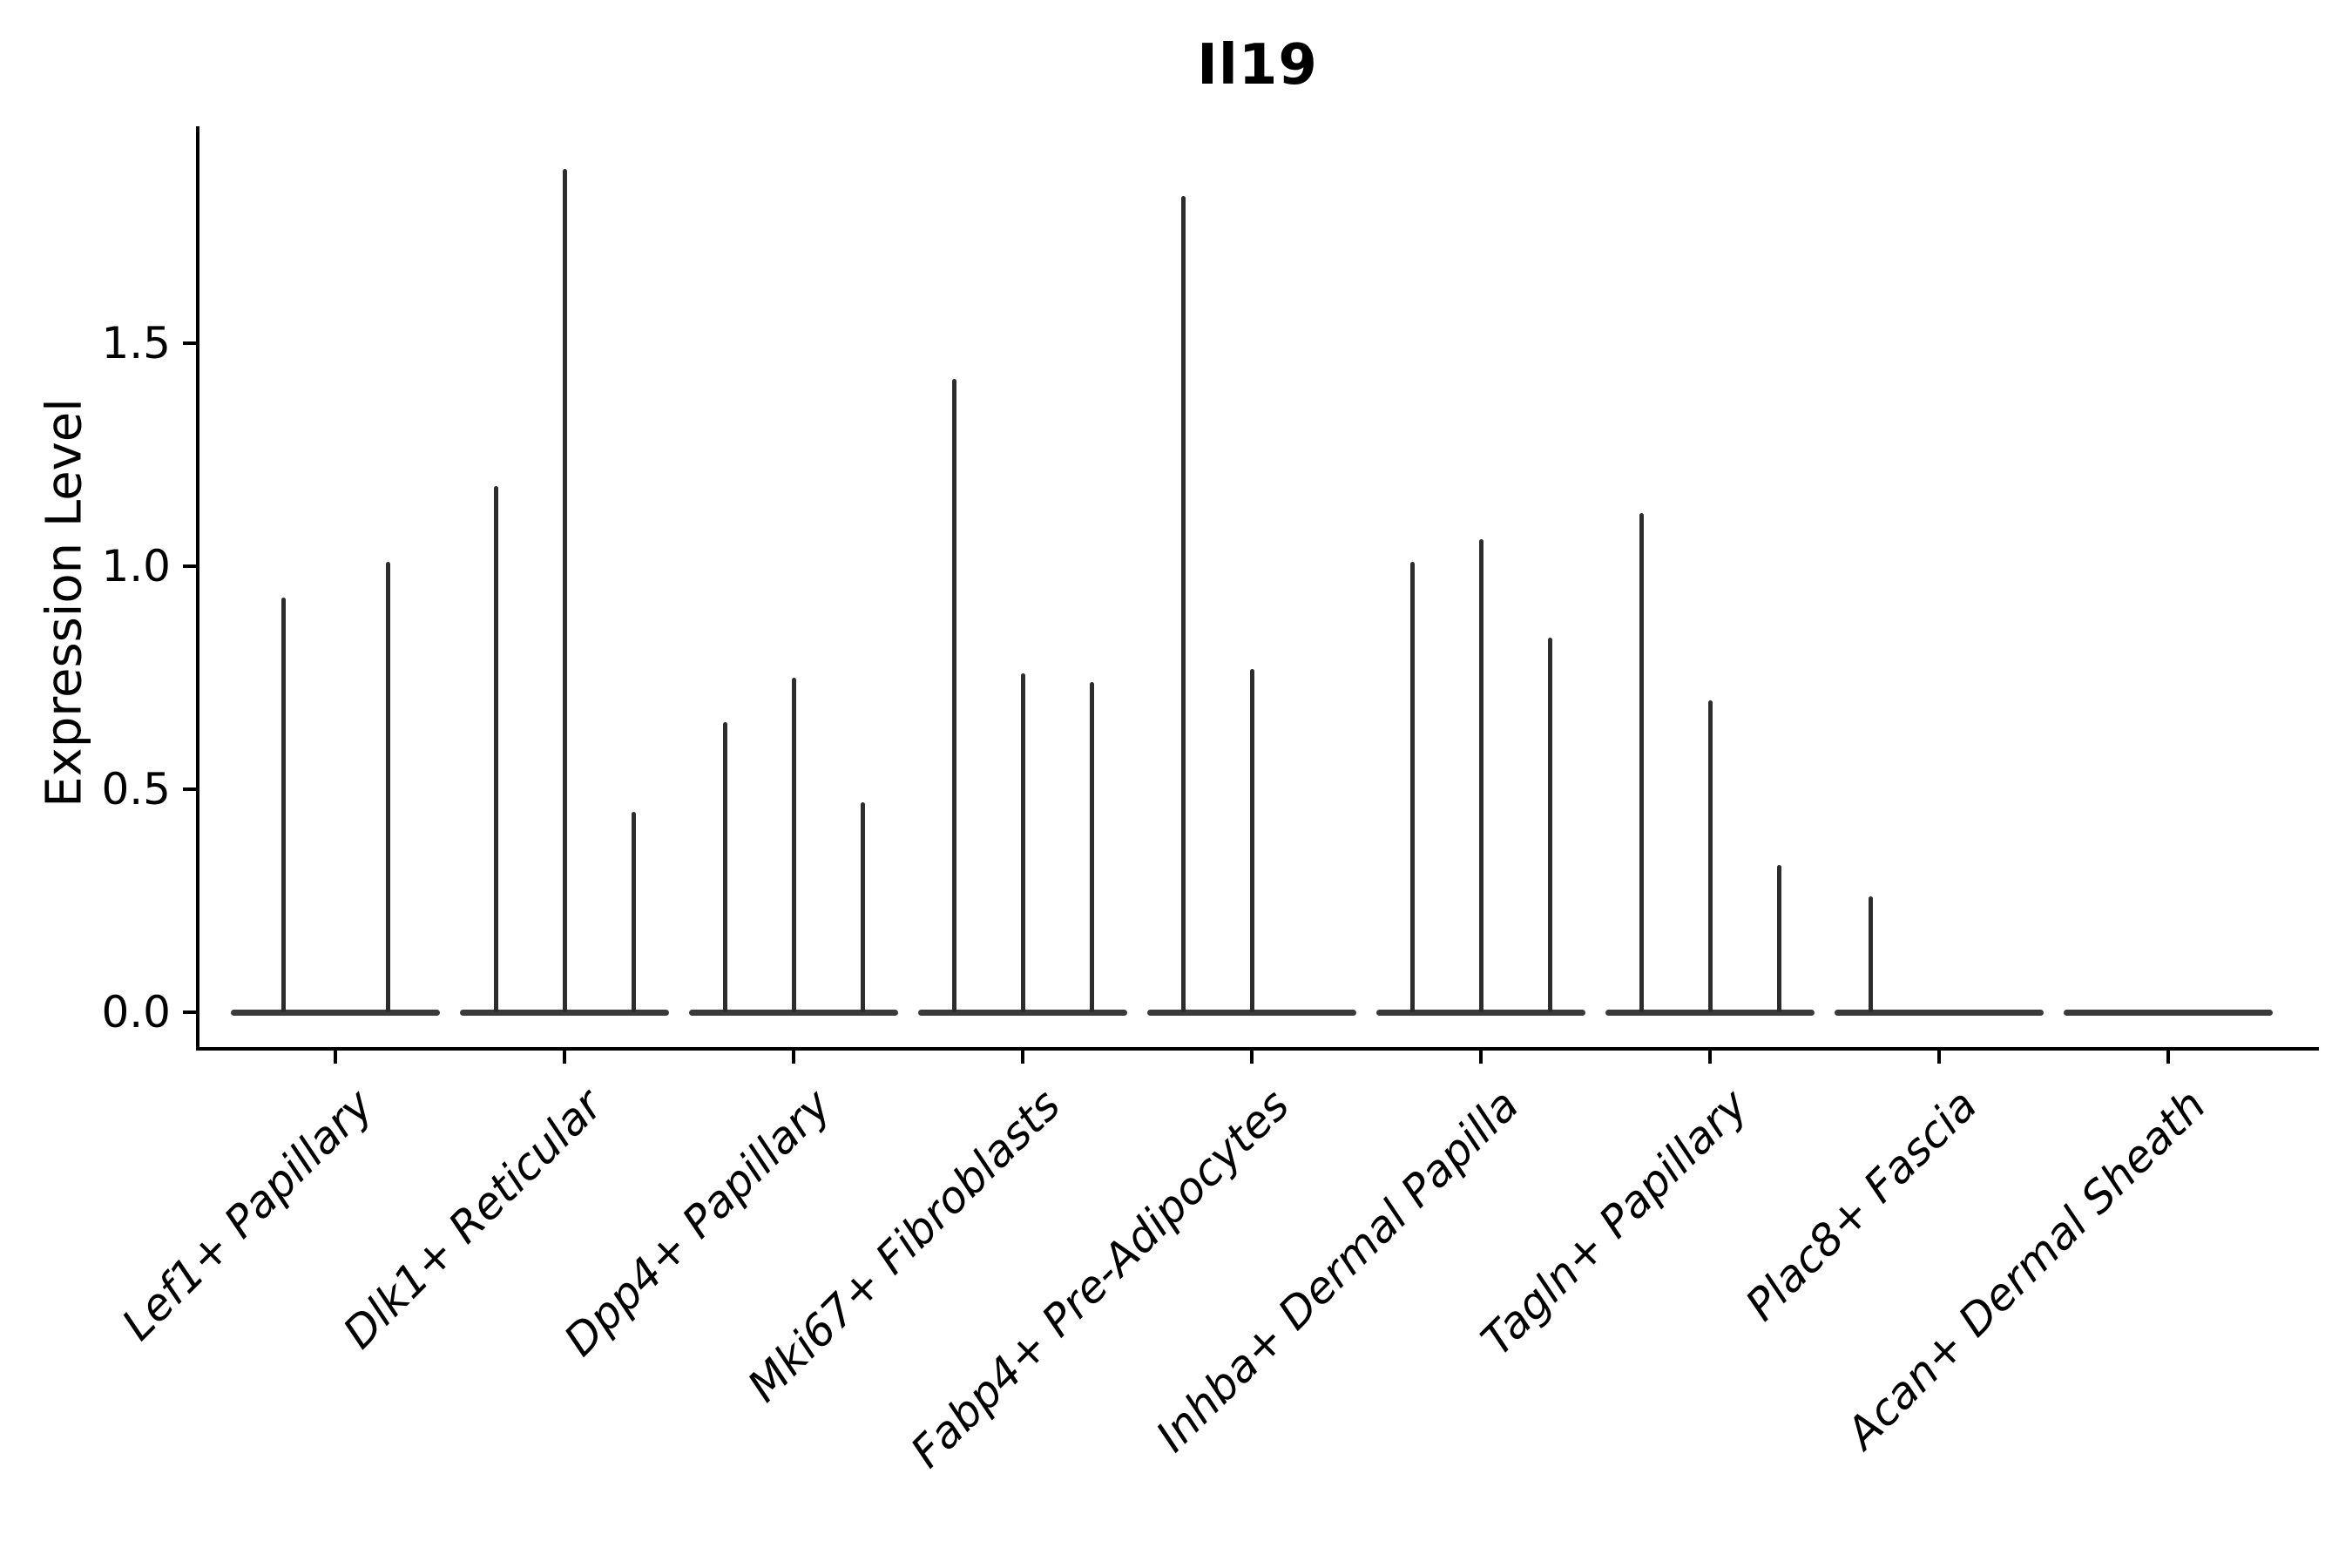 This screenshot has height=1568, width=2352. What do you see at coordinates (136, 1012) in the screenshot?
I see `y-tick-label: 0.0` at bounding box center [136, 1012].